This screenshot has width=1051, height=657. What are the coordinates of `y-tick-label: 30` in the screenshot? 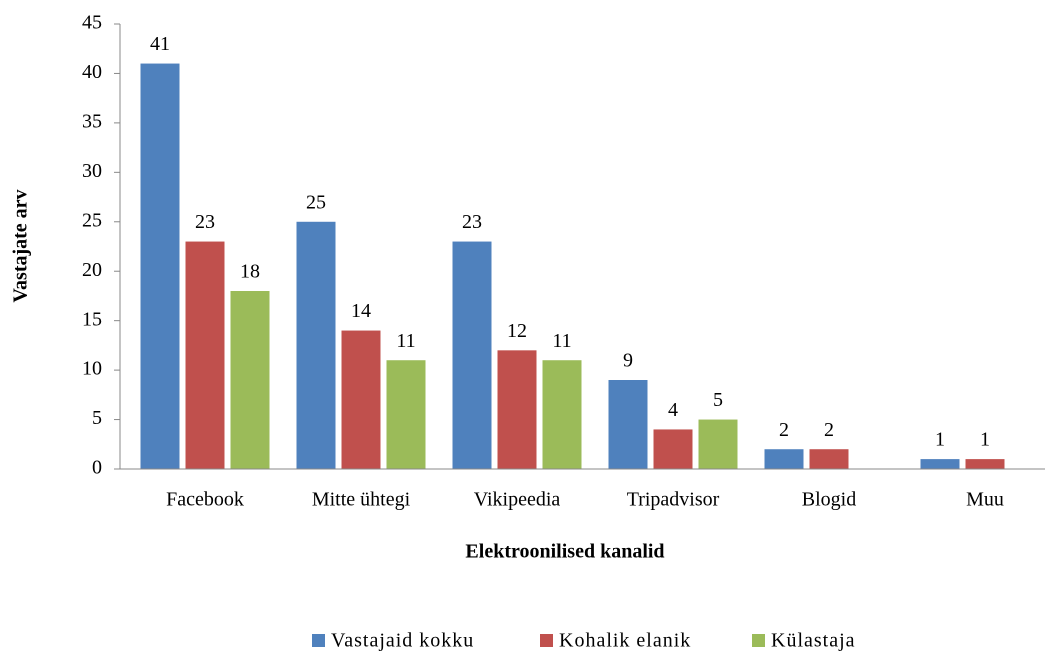 It's located at (92, 171).